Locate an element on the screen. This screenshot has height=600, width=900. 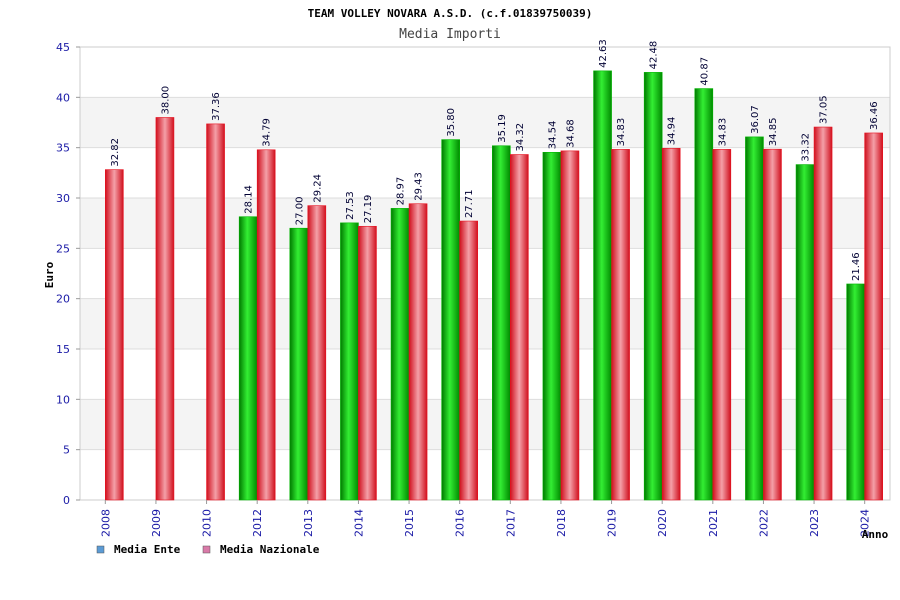
bar-media-ente-2014 is located at coordinates (349, 361).